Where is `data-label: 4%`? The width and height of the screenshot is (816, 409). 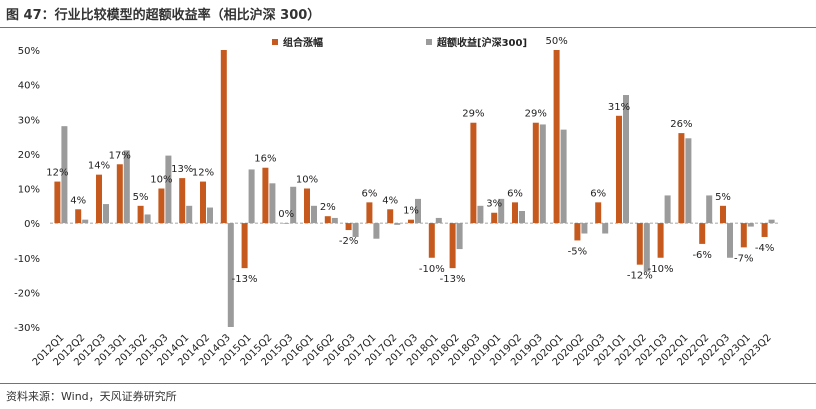 data-label: 4% is located at coordinates (390, 200).